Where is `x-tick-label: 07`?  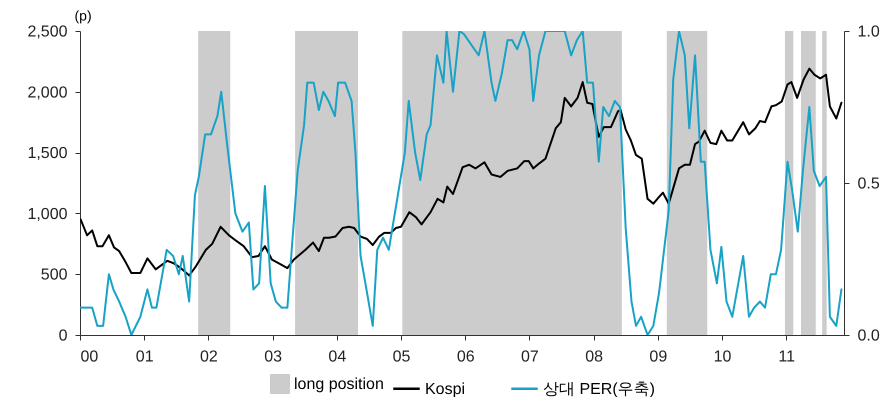
x-tick-label: 07 is located at coordinates (530, 357).